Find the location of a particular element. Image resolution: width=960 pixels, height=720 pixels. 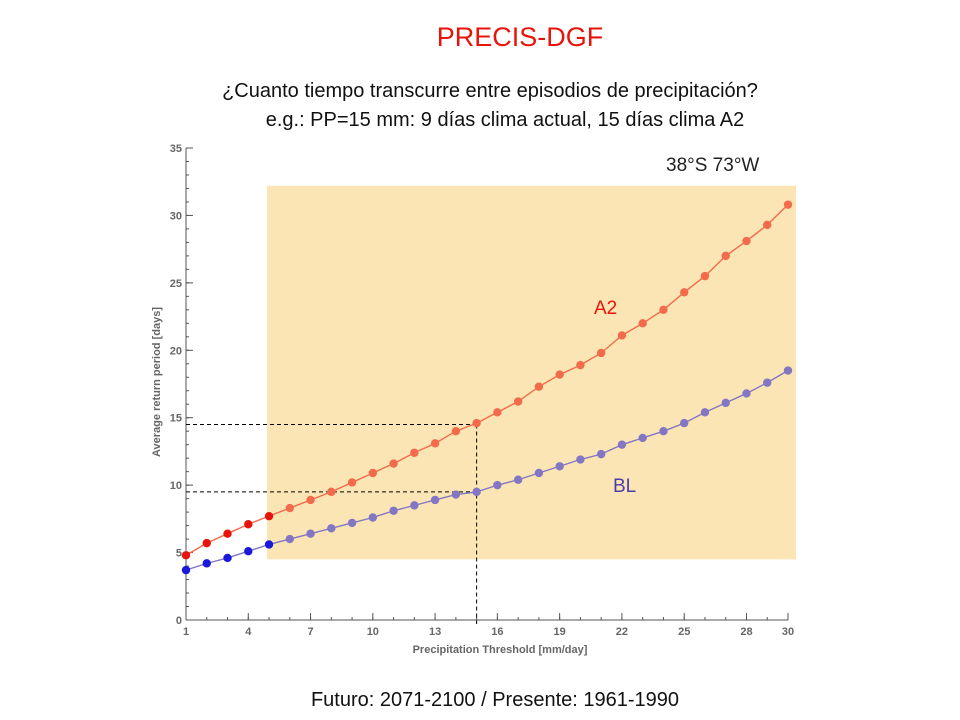

x-tick-label: 7 is located at coordinates (310, 632).